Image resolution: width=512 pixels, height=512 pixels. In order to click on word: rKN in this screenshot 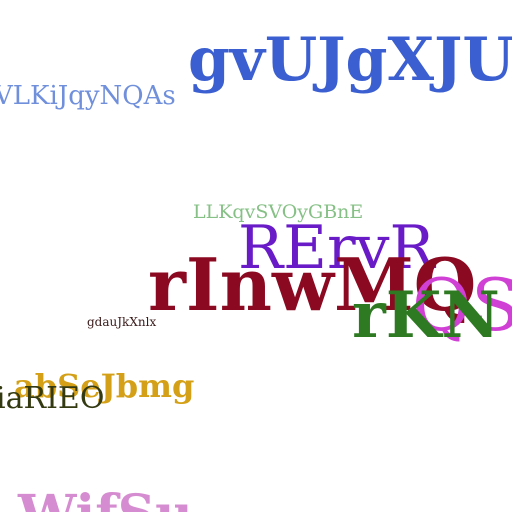, I will do `click(426, 315)`.